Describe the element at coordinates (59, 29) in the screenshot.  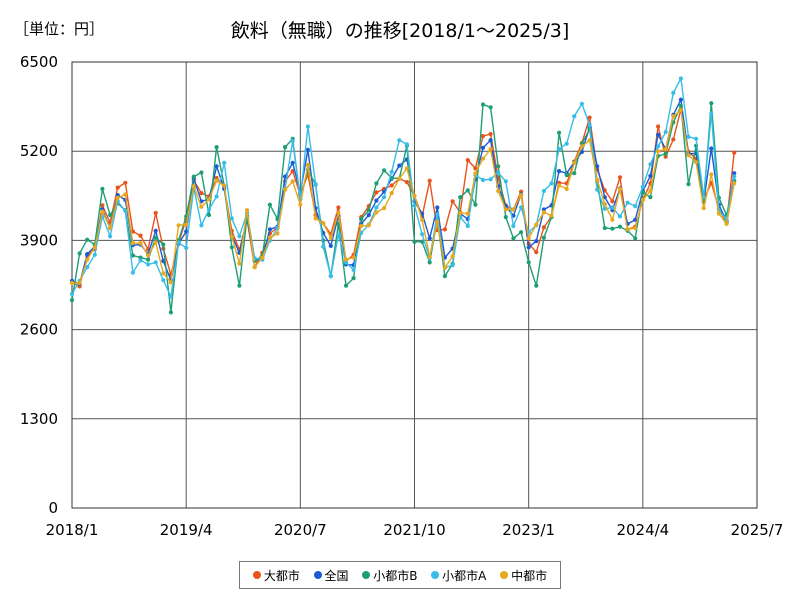
I see `unit-label: ［単位：円］` at that location.